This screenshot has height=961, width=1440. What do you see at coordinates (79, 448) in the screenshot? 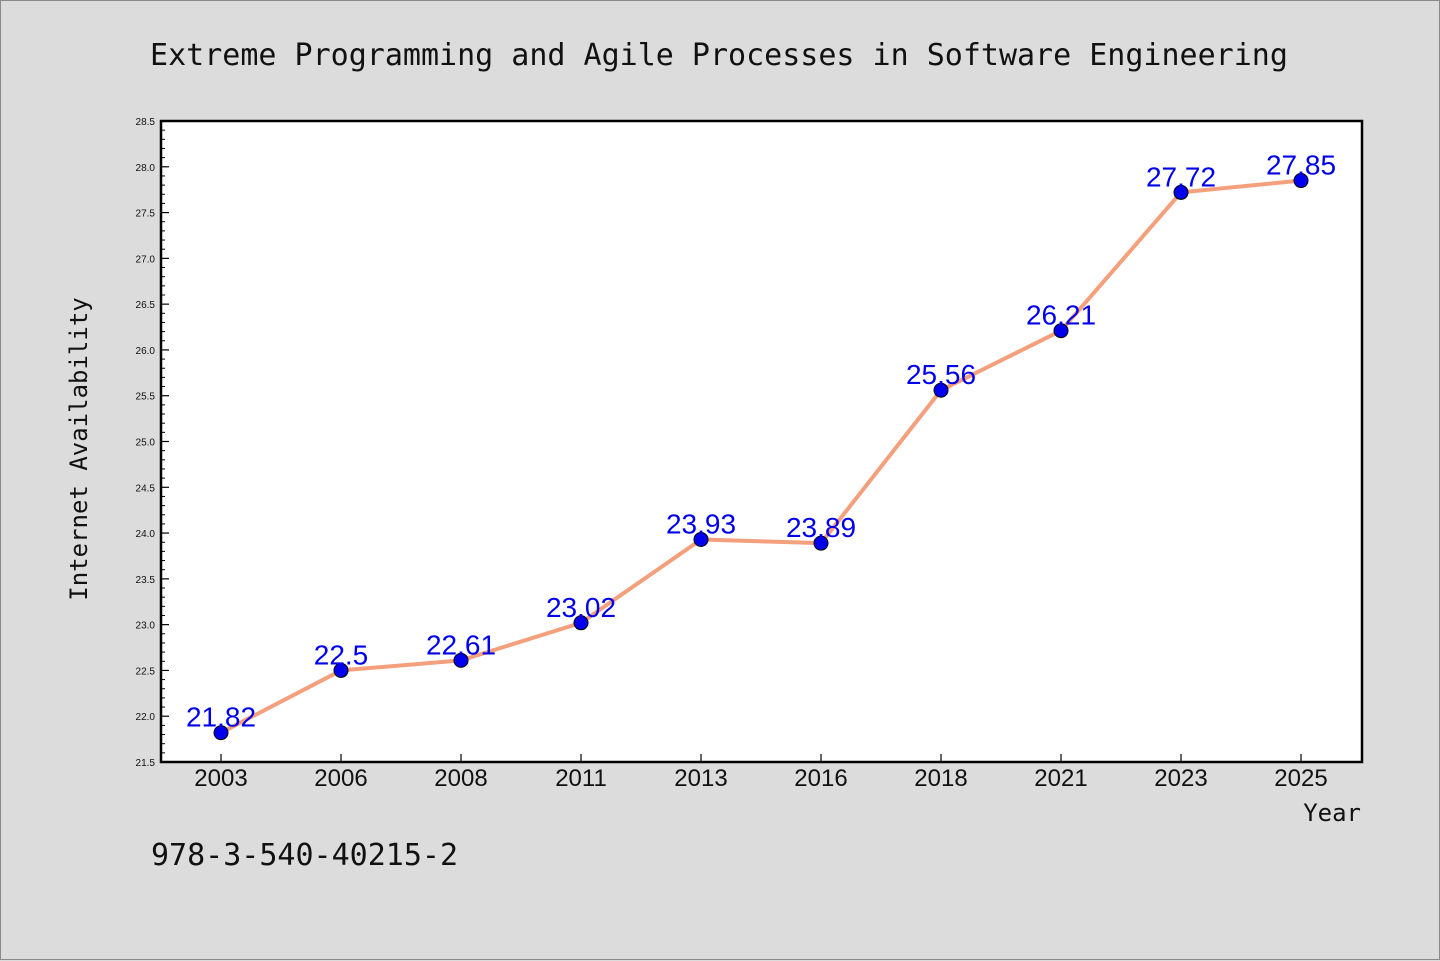
I see `y-axis-label: Internet Availability` at bounding box center [79, 448].